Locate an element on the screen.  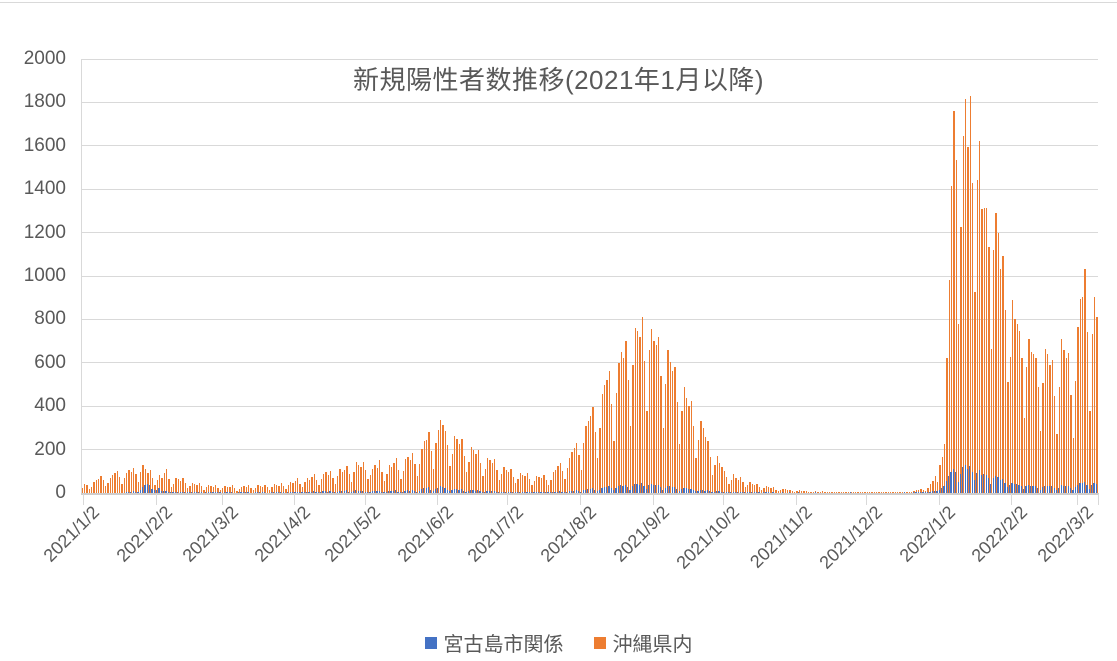
legend-label-okinawa: 沖縄県内 is located at coordinates (652, 645).